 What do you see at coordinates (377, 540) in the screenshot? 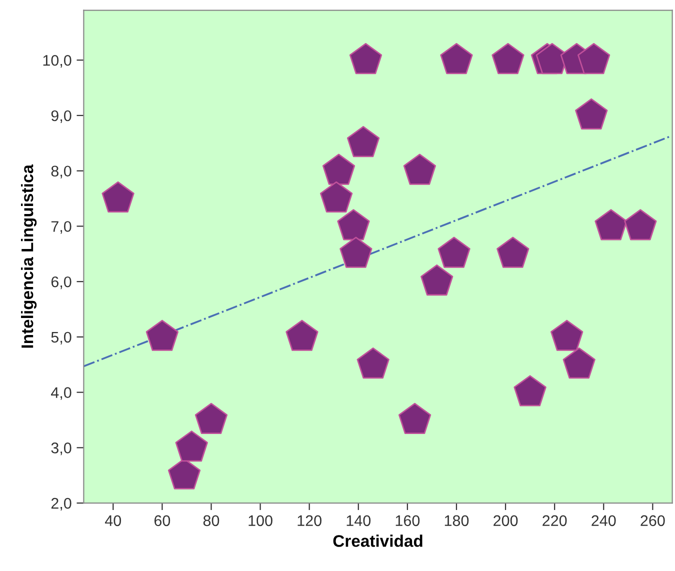
I see `x-axis-title: Creatividad` at bounding box center [377, 540].